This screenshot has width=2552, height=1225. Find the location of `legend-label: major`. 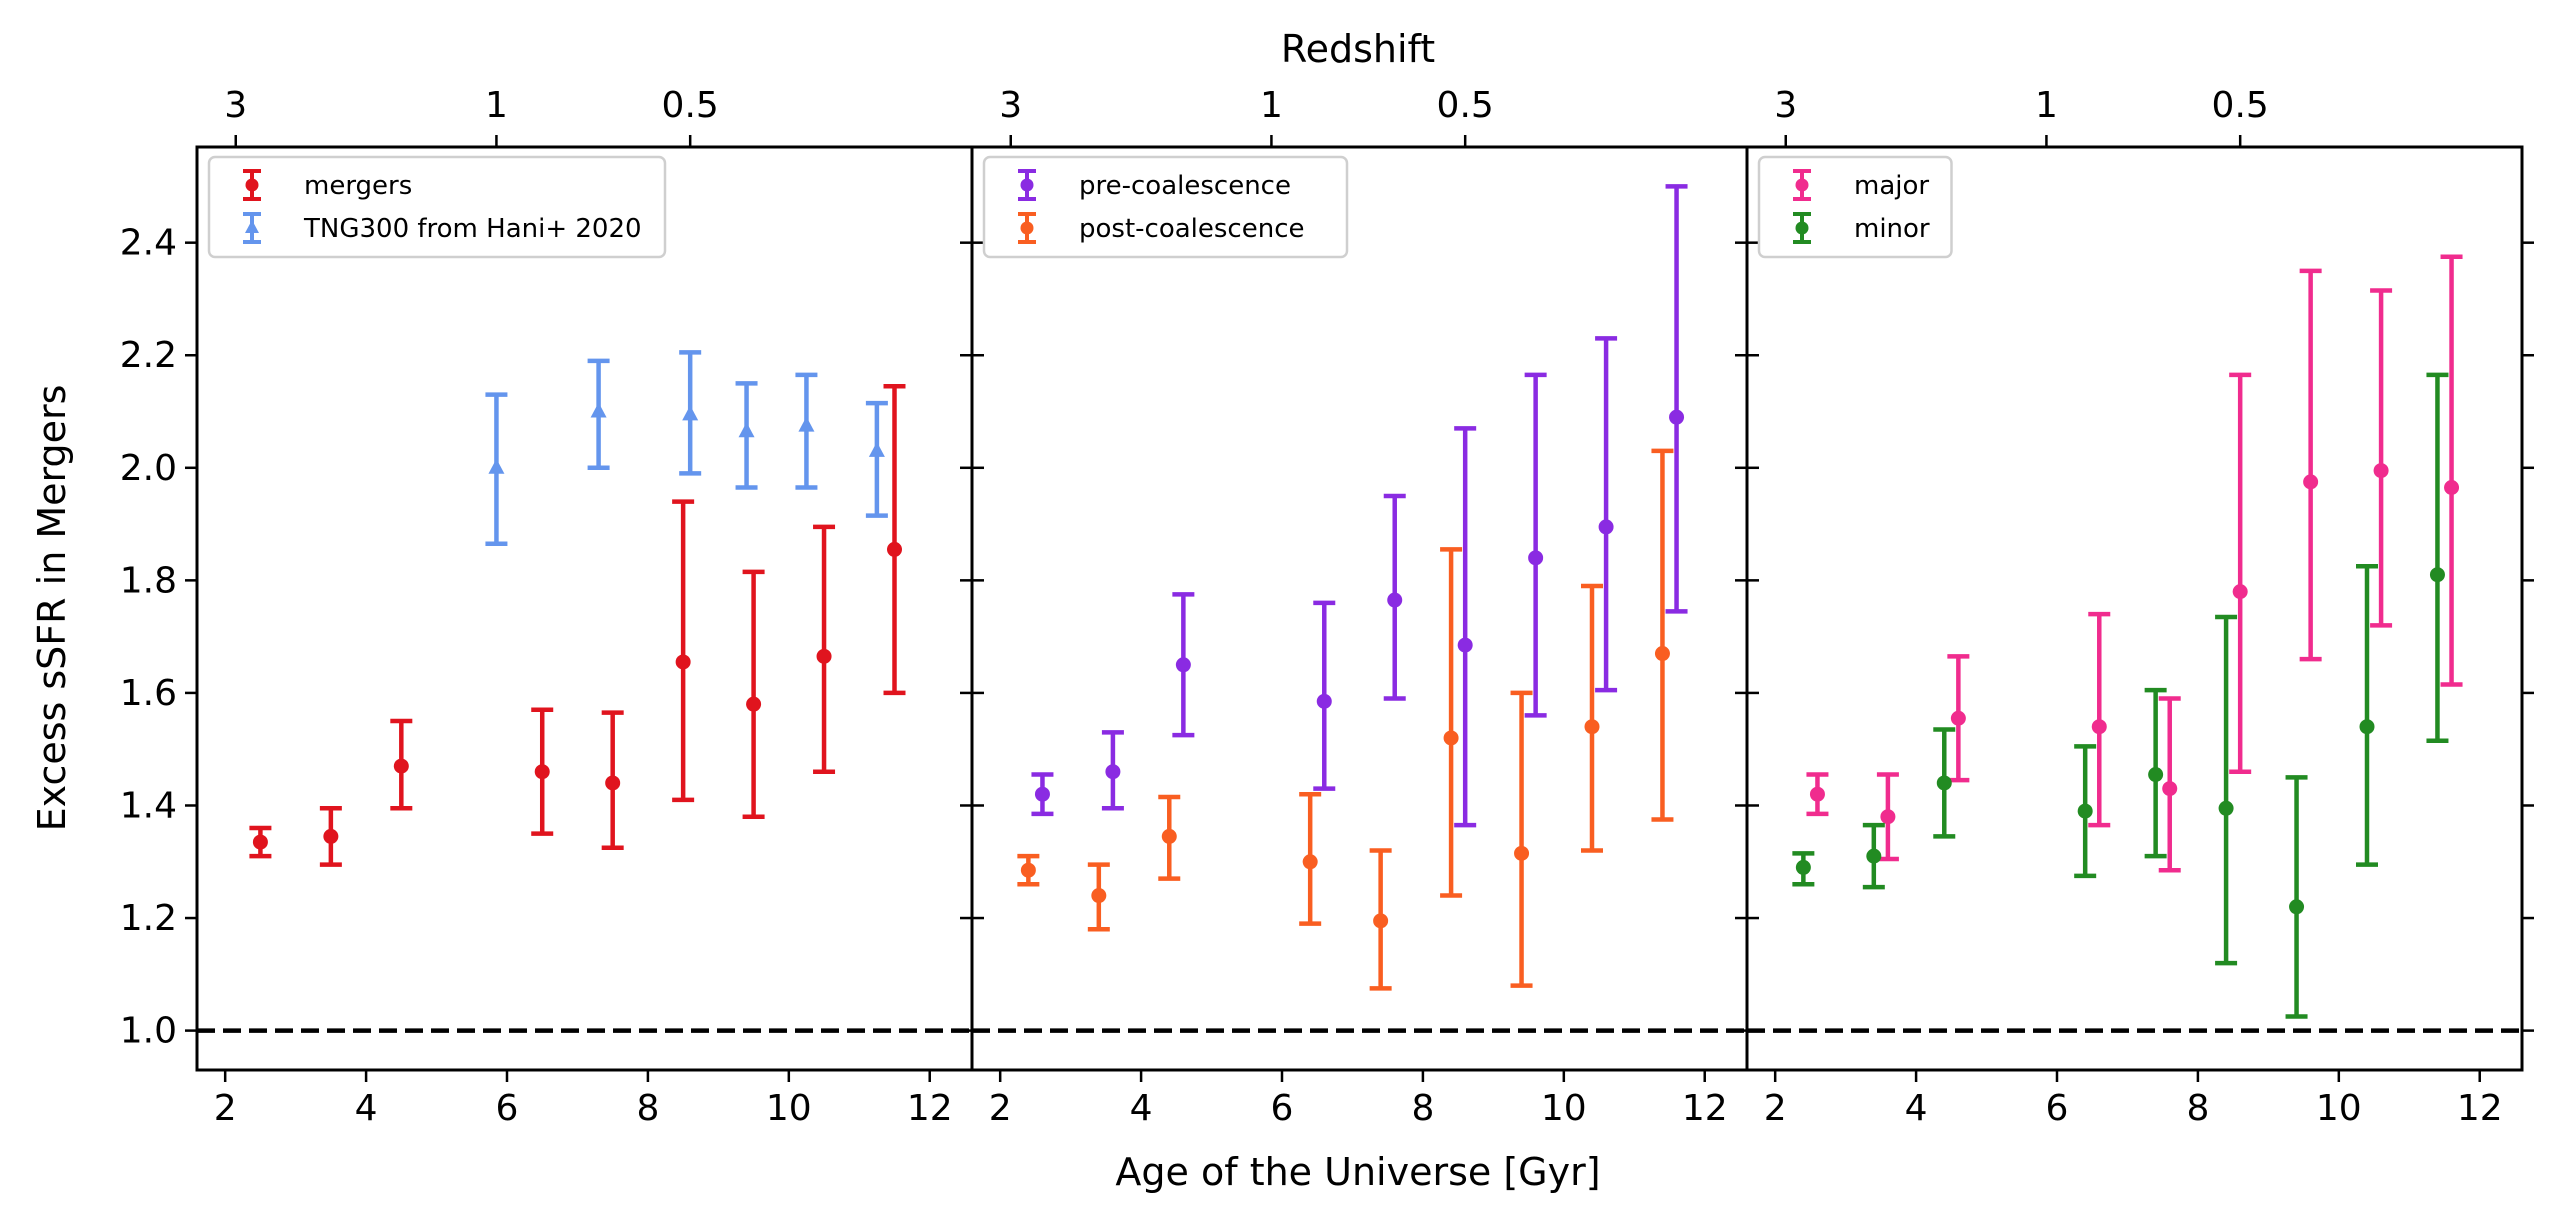

legend-label: major is located at coordinates (1891, 186).